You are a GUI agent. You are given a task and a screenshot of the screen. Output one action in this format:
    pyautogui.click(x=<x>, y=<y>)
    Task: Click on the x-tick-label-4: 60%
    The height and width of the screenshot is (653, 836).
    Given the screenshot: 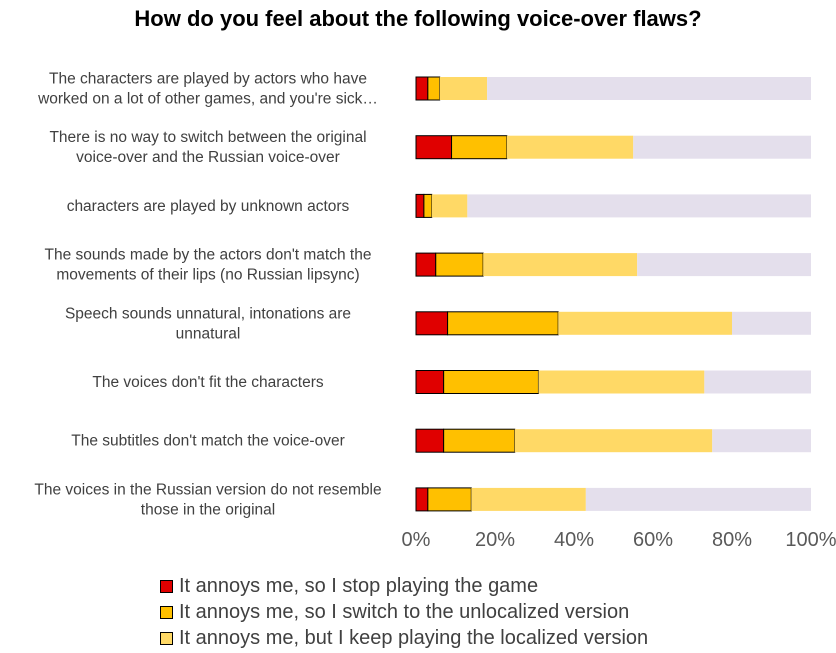 What is the action you would take?
    pyautogui.click(x=653, y=540)
    